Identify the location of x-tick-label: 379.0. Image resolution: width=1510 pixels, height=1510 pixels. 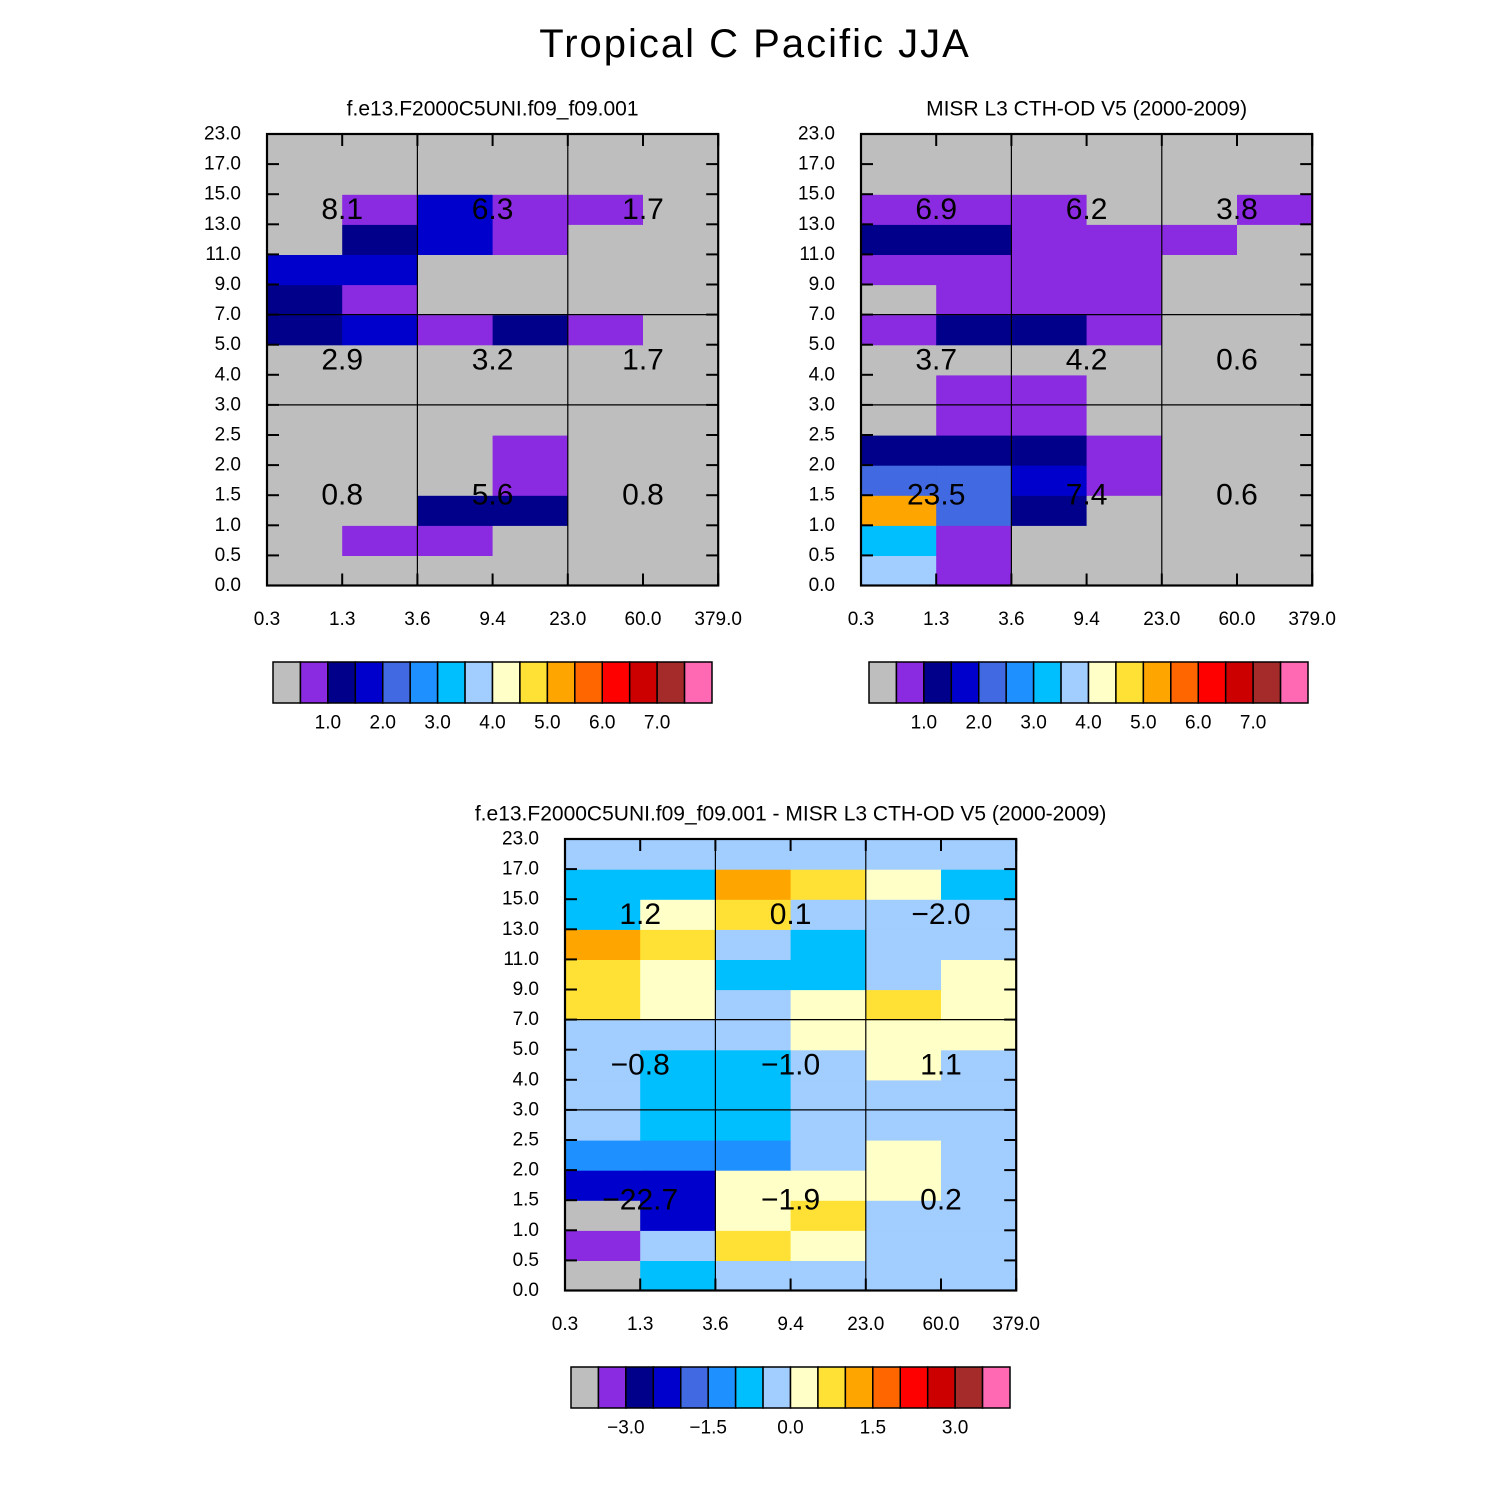
(718, 619).